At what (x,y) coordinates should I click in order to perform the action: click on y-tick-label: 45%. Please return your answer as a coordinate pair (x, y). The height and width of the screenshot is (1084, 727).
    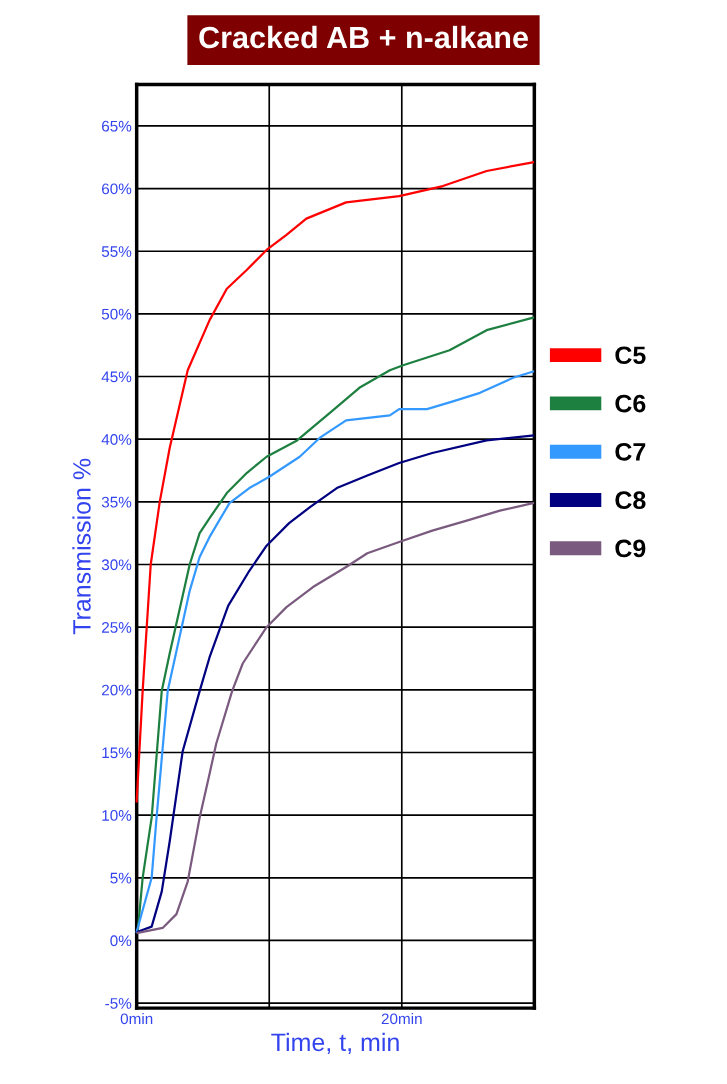
    Looking at the image, I should click on (116, 377).